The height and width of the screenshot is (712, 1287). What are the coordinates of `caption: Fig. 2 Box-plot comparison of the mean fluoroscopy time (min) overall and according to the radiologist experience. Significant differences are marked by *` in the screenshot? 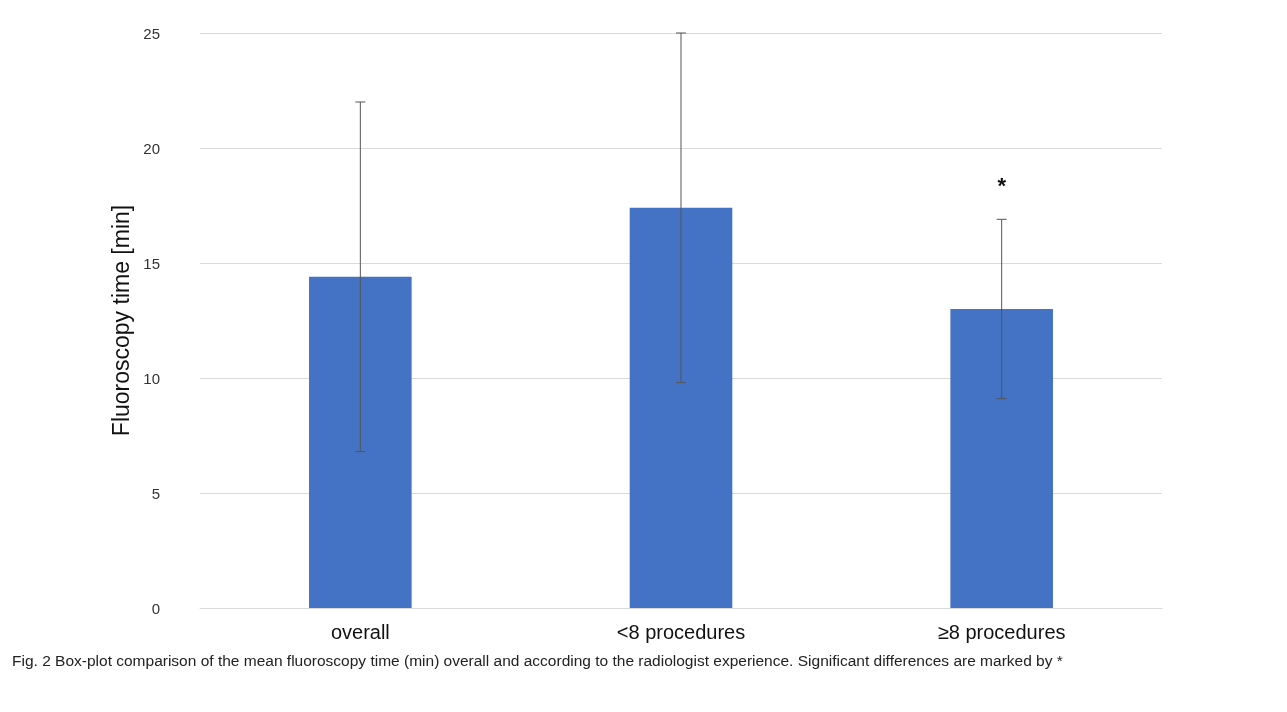 It's located at (537, 661).